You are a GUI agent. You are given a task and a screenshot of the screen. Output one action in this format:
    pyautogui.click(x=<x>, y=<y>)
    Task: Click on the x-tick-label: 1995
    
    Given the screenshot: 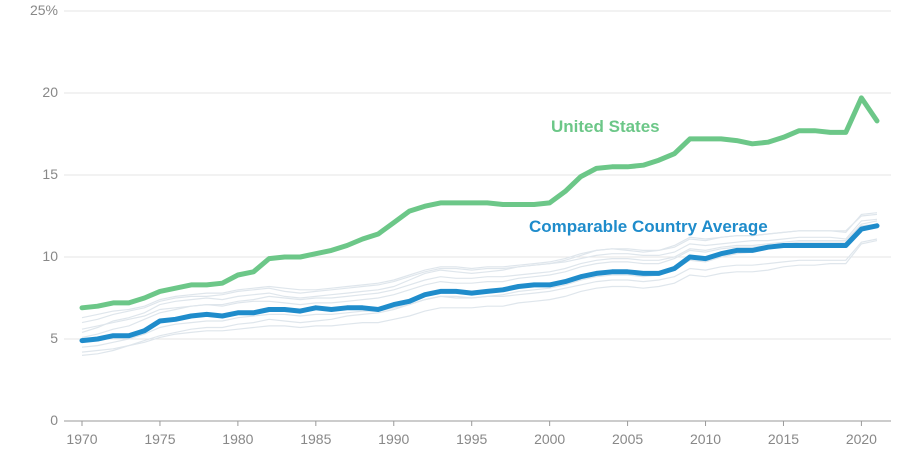 What is the action you would take?
    pyautogui.click(x=471, y=439)
    